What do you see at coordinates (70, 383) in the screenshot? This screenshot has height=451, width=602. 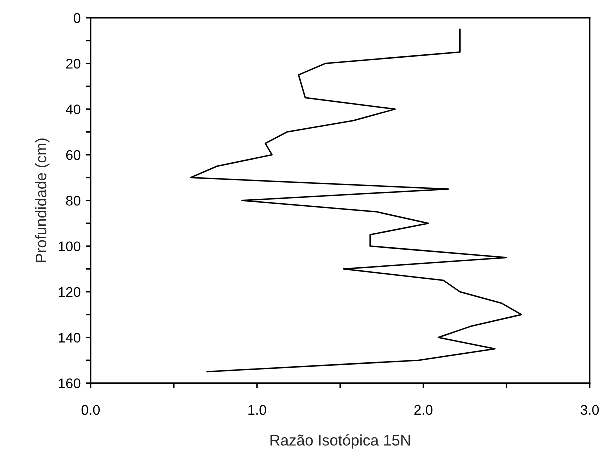 I see `y-tick-label: 160` at bounding box center [70, 383].